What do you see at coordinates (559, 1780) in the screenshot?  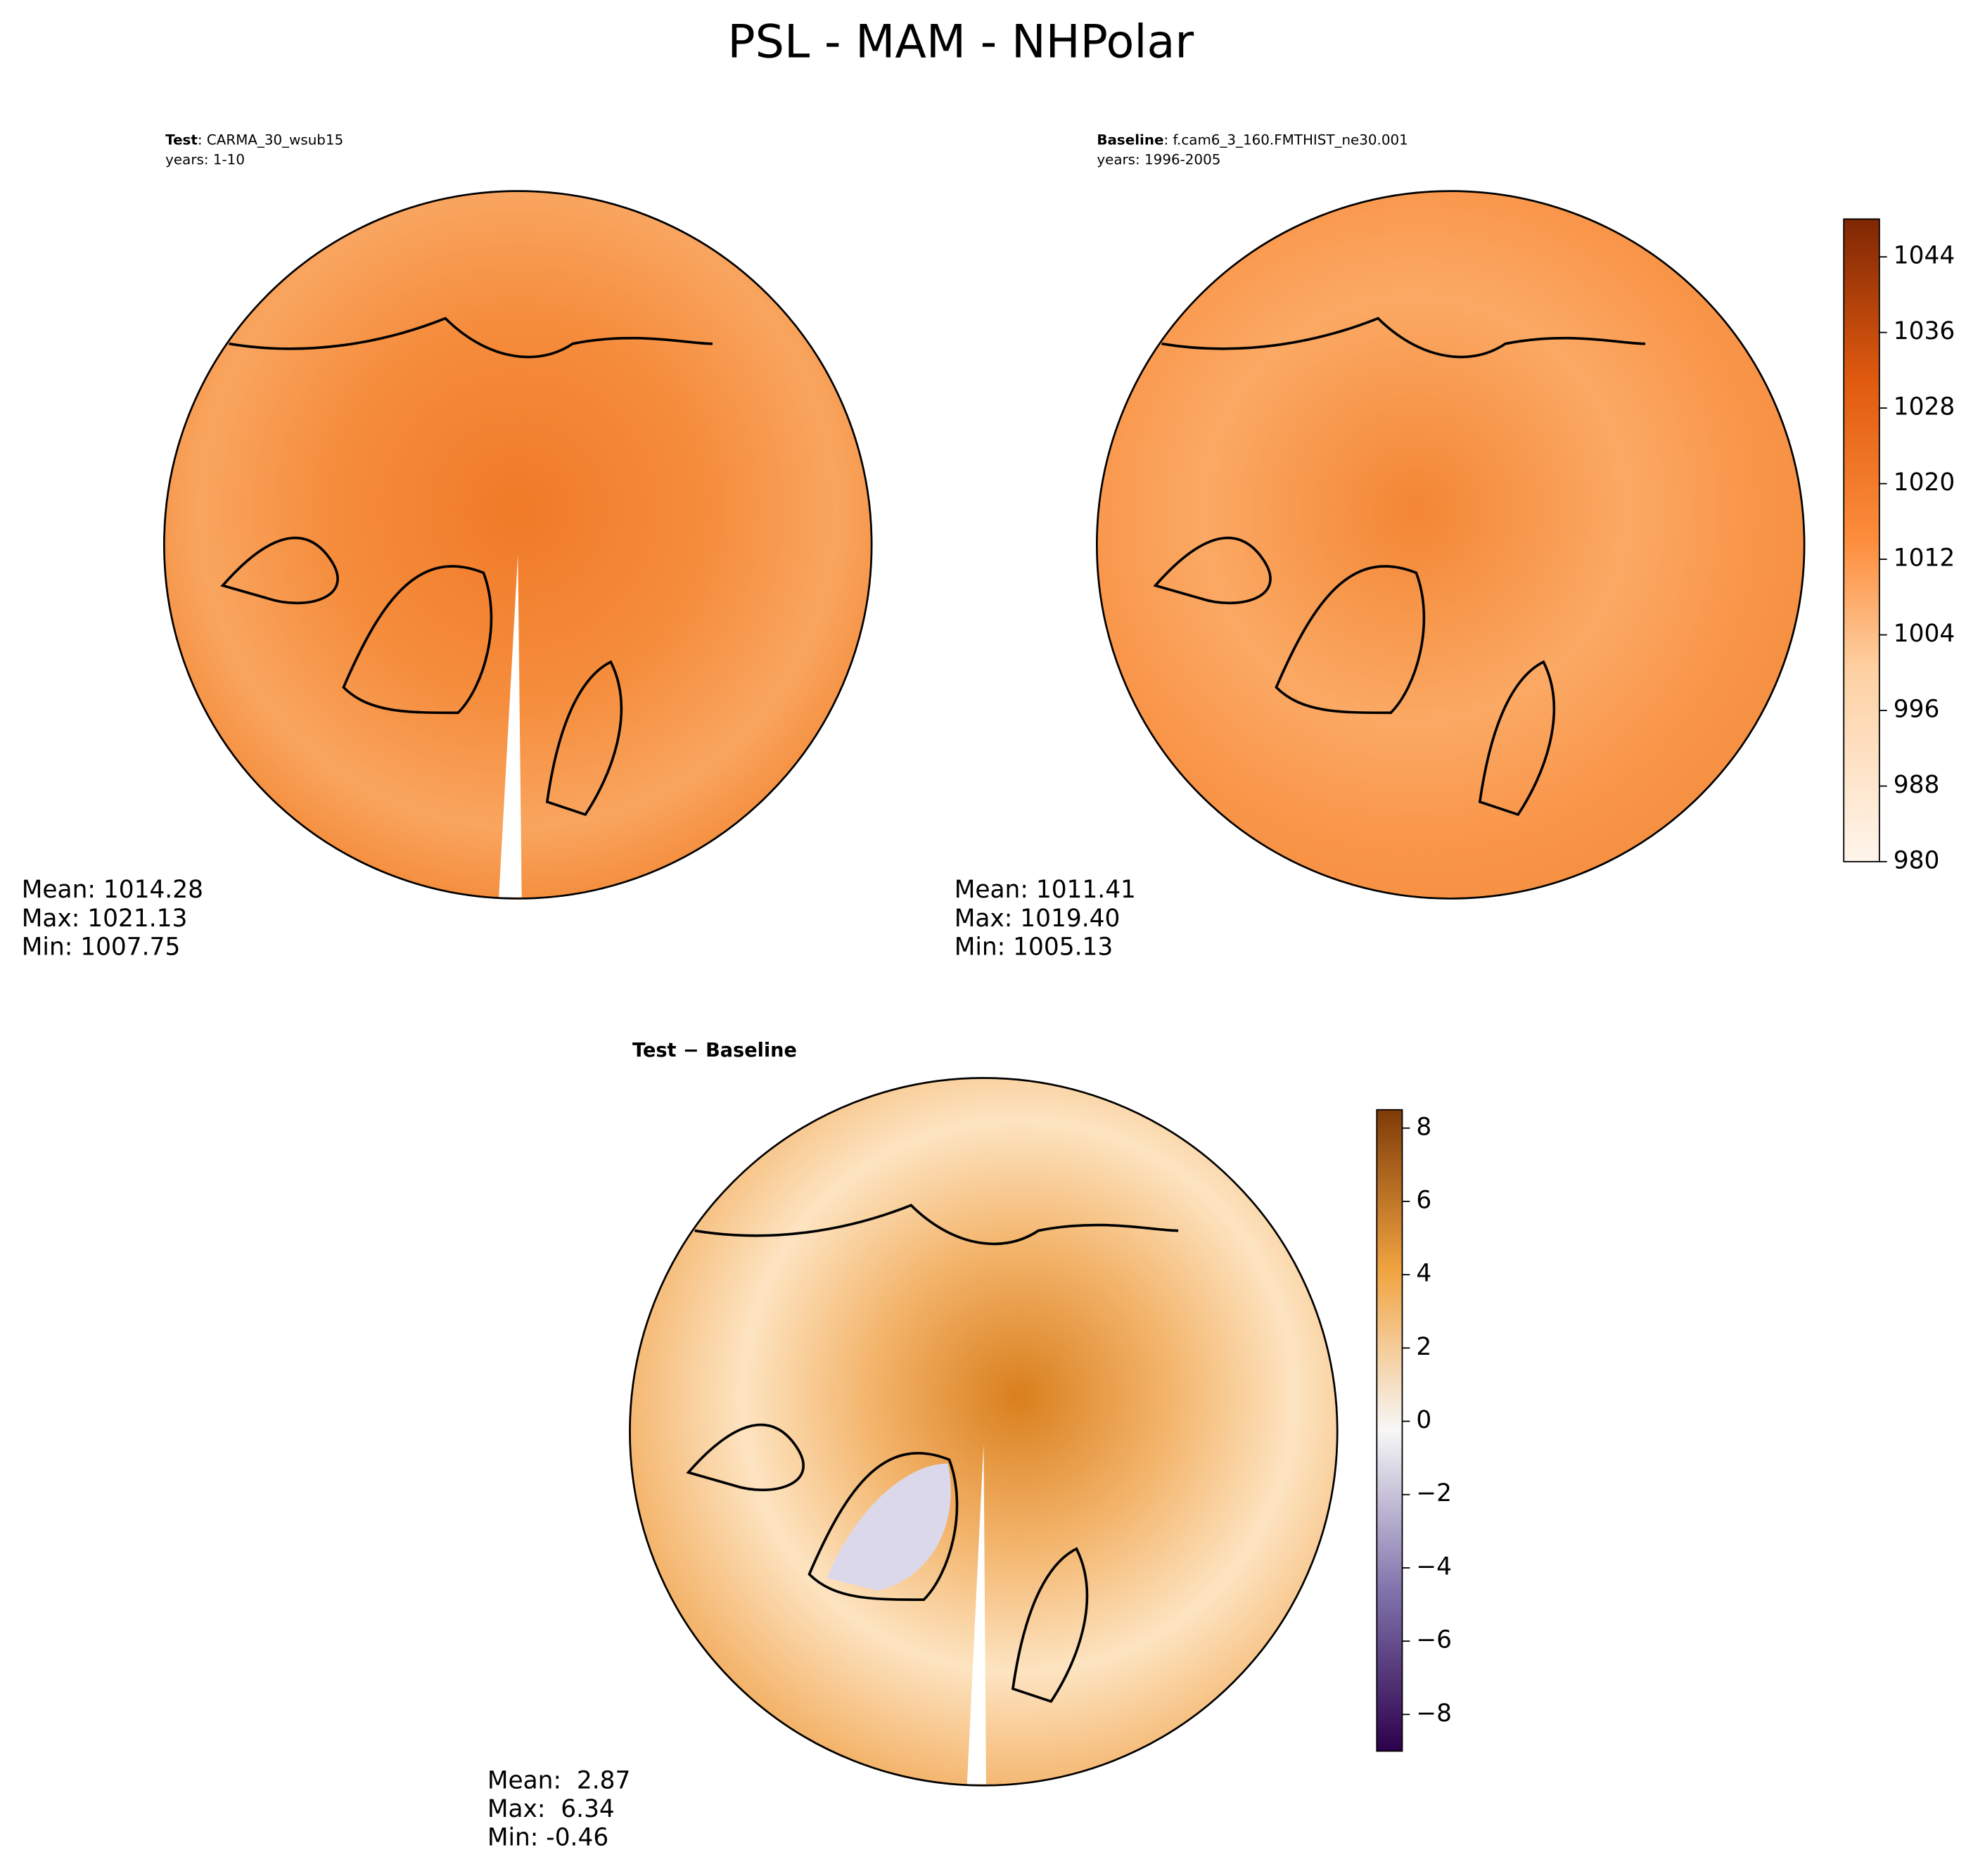 I see `stat-text: Mean: 2.87` at bounding box center [559, 1780].